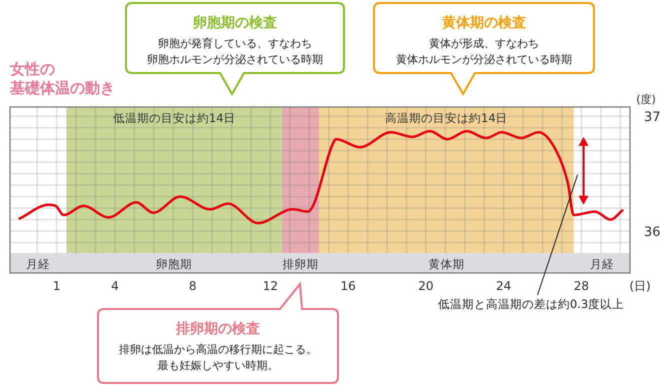 The image size is (670, 386). I want to click on x-axis-title: (日), so click(640, 286).